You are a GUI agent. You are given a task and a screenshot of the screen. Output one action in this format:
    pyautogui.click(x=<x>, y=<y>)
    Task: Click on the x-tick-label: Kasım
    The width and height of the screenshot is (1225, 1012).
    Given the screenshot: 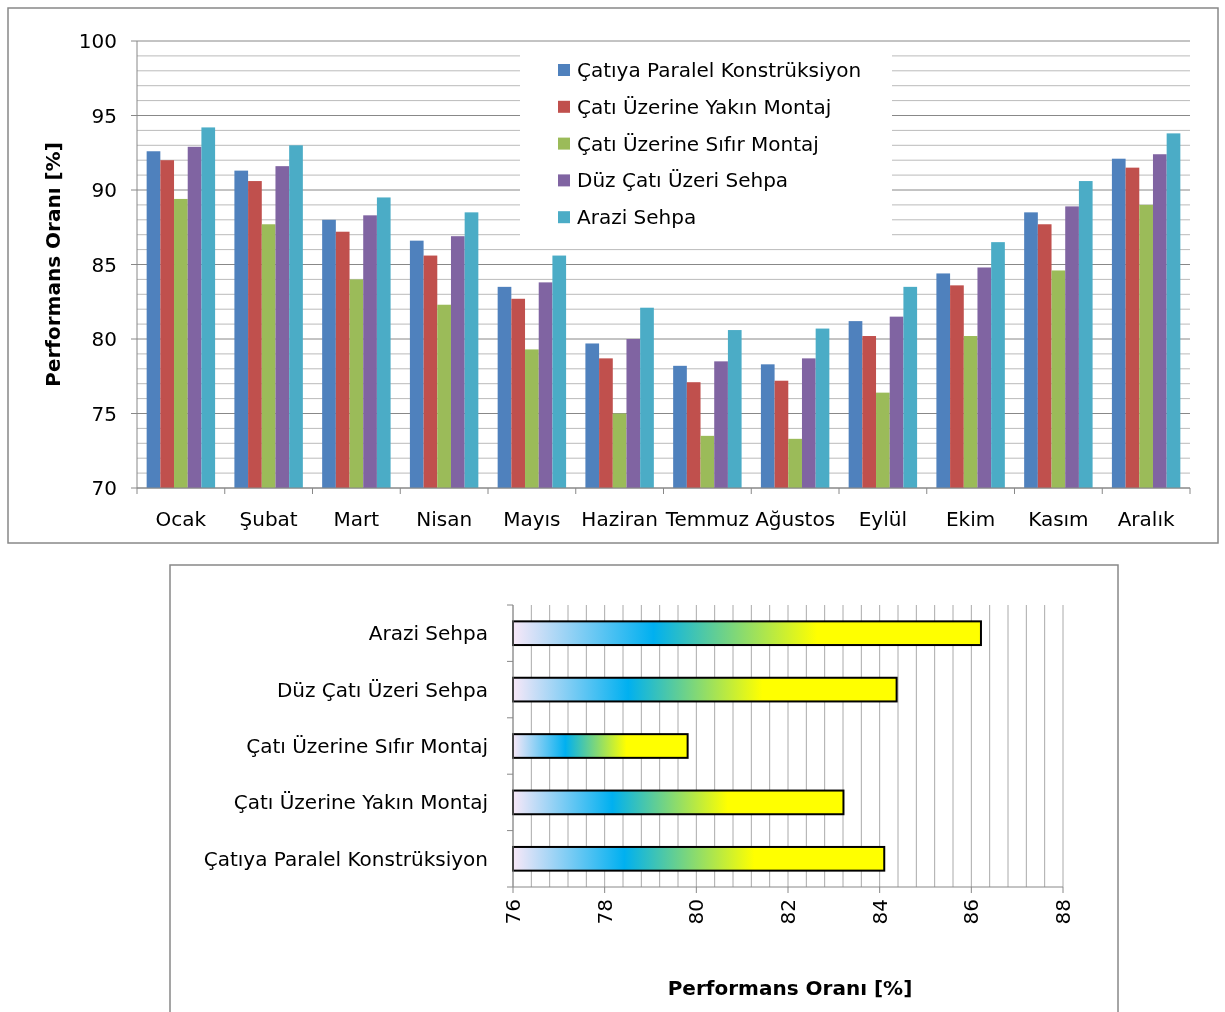 What is the action you would take?
    pyautogui.click(x=1058, y=519)
    